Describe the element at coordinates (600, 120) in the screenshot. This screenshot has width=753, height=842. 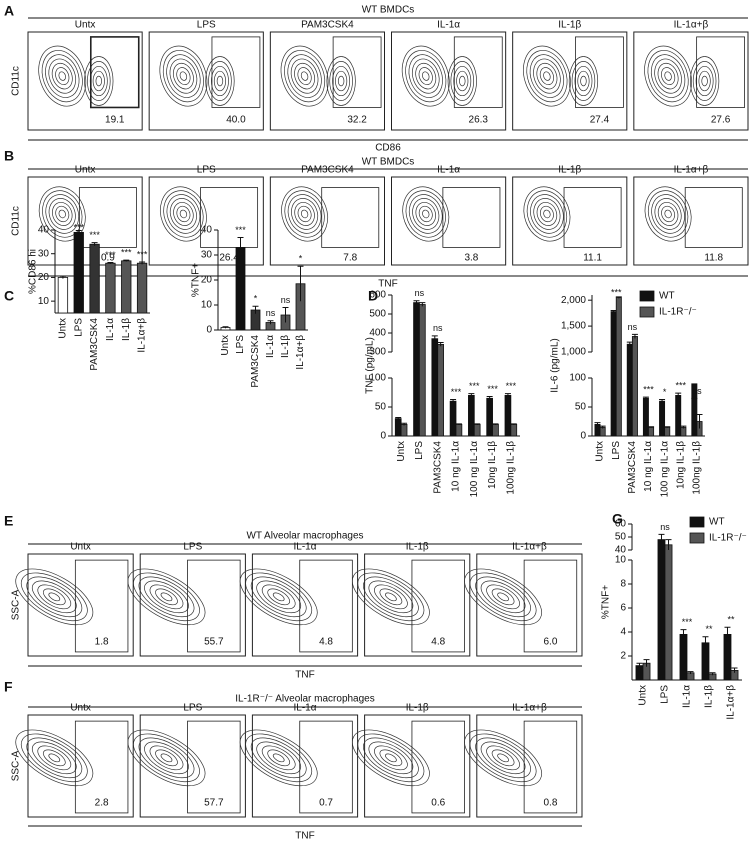
I see `gate-value: 27.4` at that location.